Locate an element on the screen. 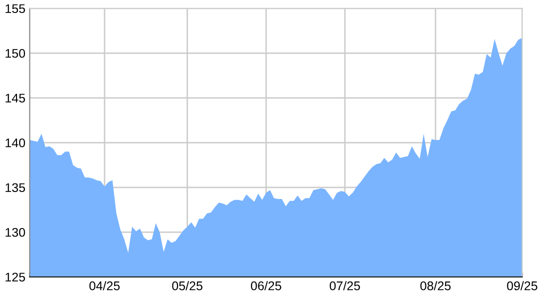 The width and height of the screenshot is (540, 300). x-tick-label: 04/25 is located at coordinates (104, 285).